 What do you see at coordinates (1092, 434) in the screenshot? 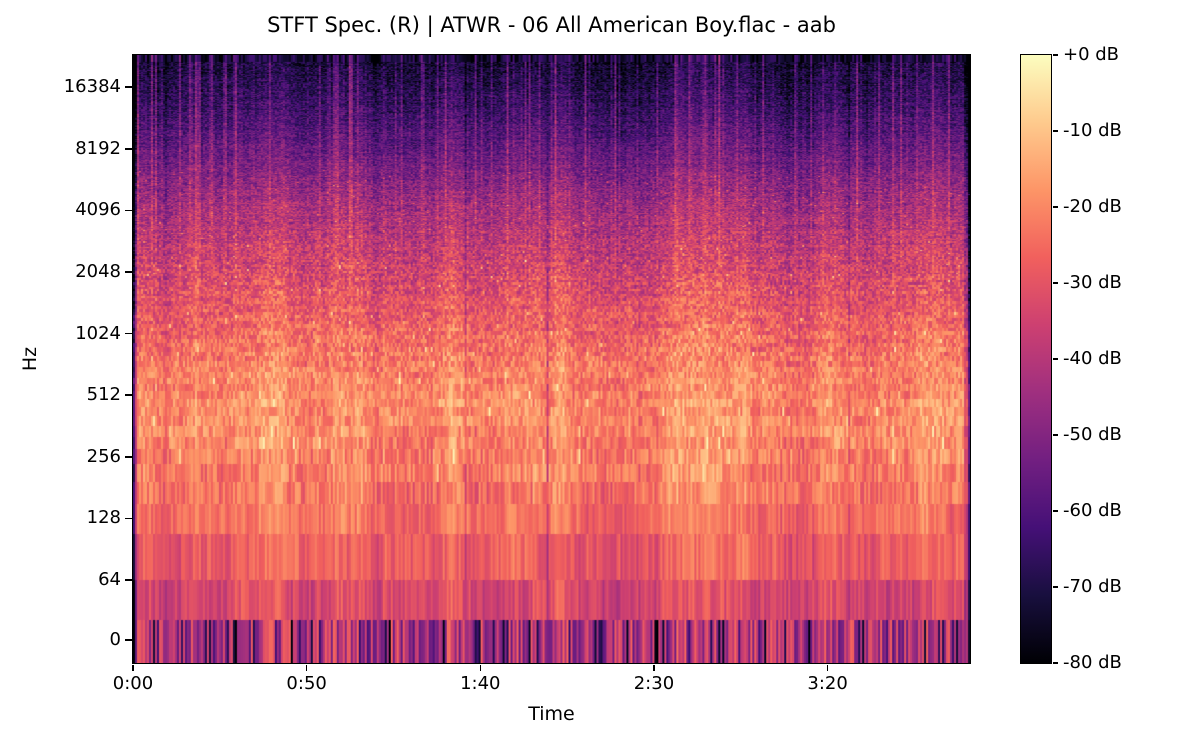
I see `colorbar-tick-label: -50 dB` at bounding box center [1092, 434].